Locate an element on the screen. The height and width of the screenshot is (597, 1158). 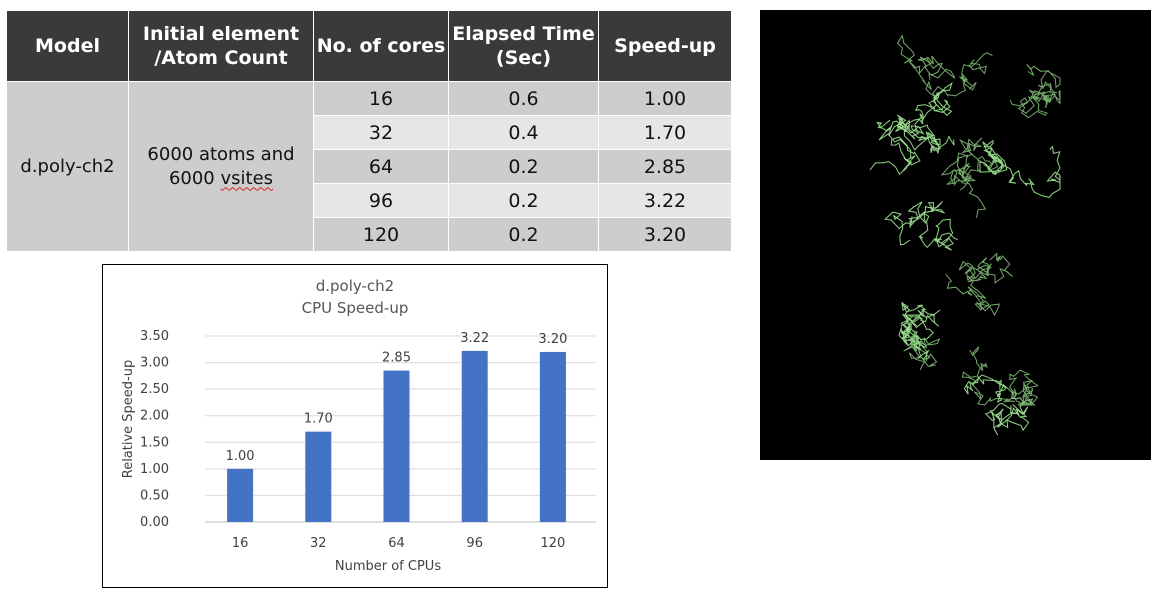
data-label-64: 2.85 is located at coordinates (396, 358).